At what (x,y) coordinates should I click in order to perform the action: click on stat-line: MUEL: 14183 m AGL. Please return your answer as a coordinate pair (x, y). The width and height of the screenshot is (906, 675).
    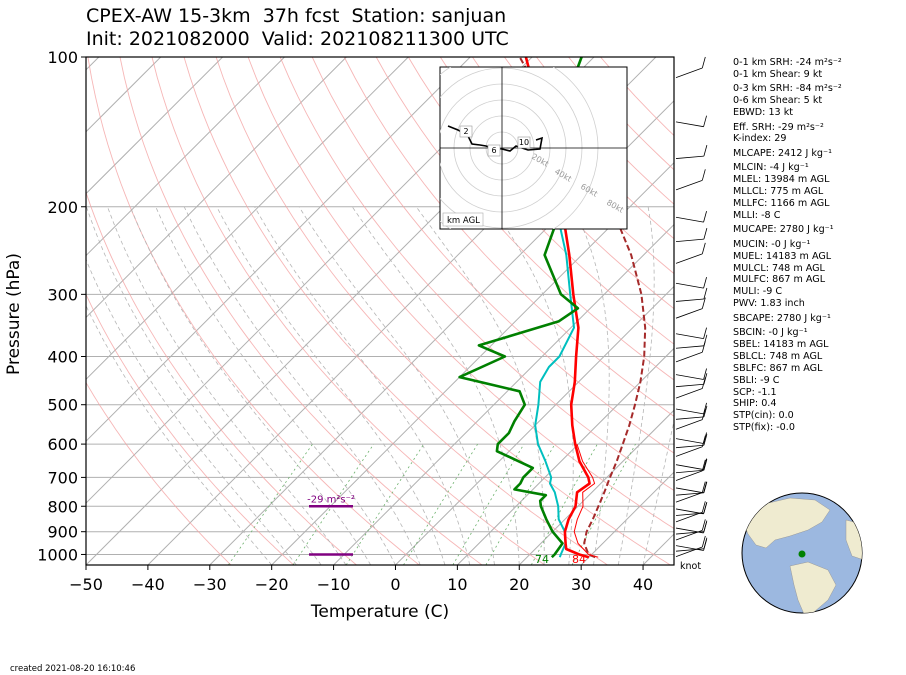
    Looking at the image, I should click on (782, 256).